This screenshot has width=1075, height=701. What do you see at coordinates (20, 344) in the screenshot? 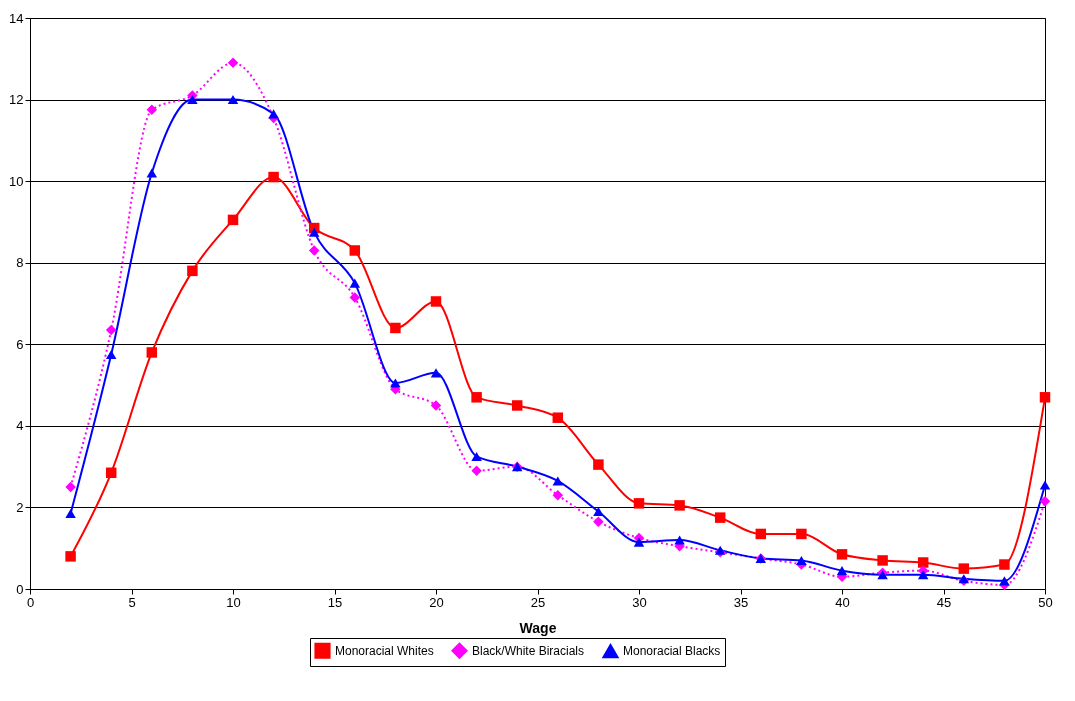
I see `y-tick-label: 6` at bounding box center [20, 344].